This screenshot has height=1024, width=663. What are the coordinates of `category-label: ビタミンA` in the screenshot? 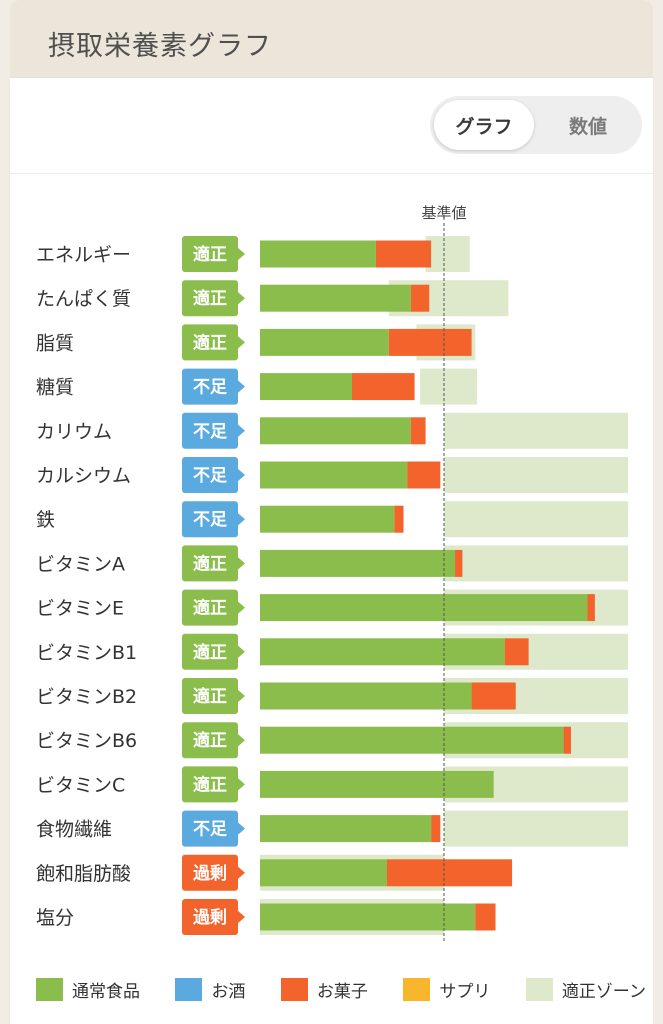 It's located at (80, 564).